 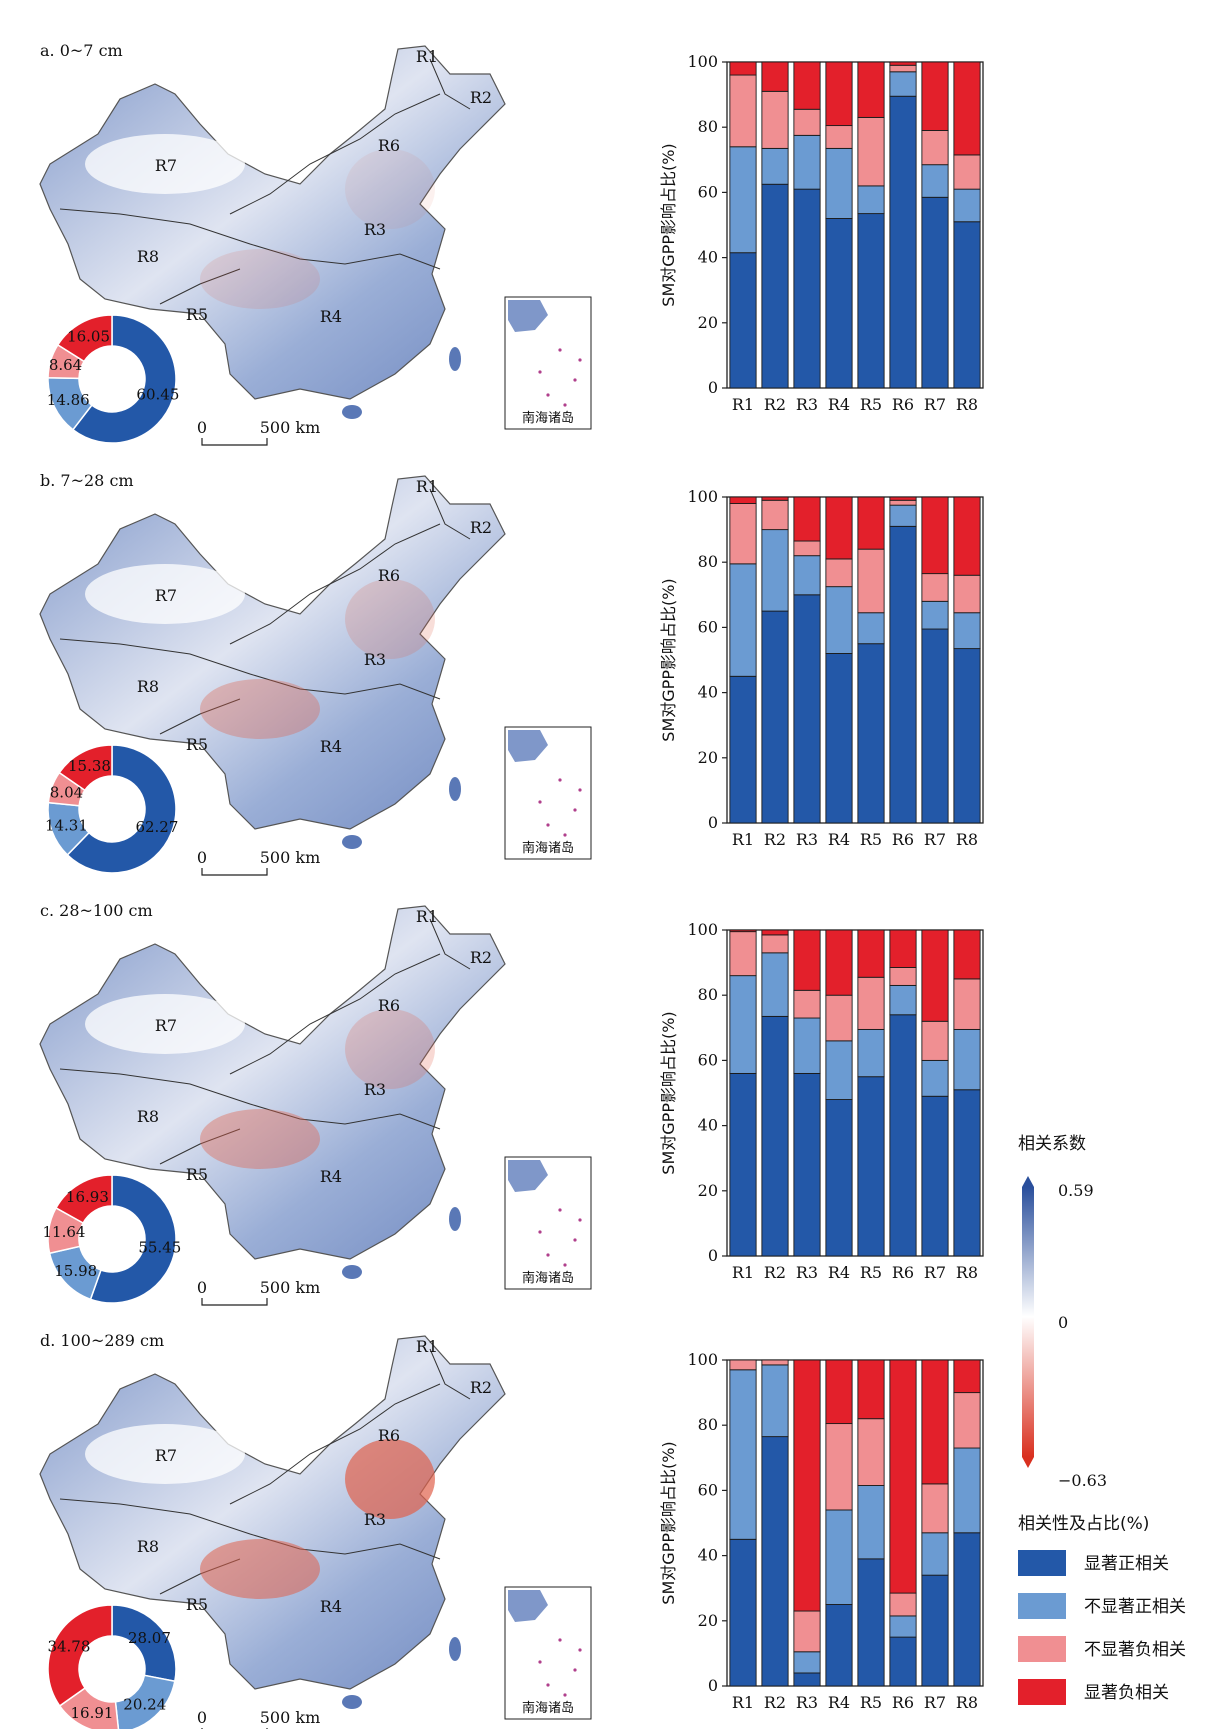 I want to click on region-label: R3, so click(x=375, y=1089).